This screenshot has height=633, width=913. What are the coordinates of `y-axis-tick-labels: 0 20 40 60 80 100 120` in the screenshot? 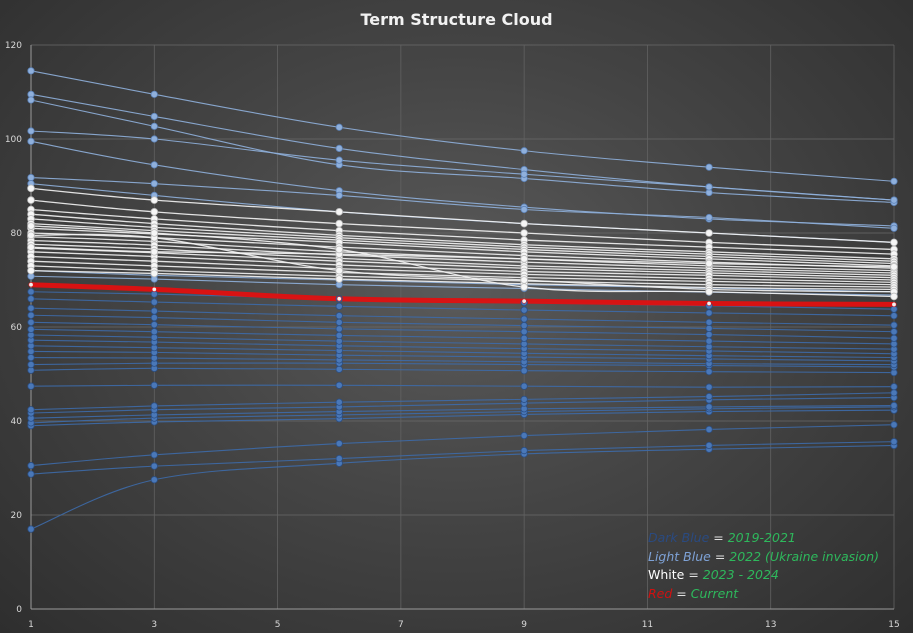 It's located at (13, 328).